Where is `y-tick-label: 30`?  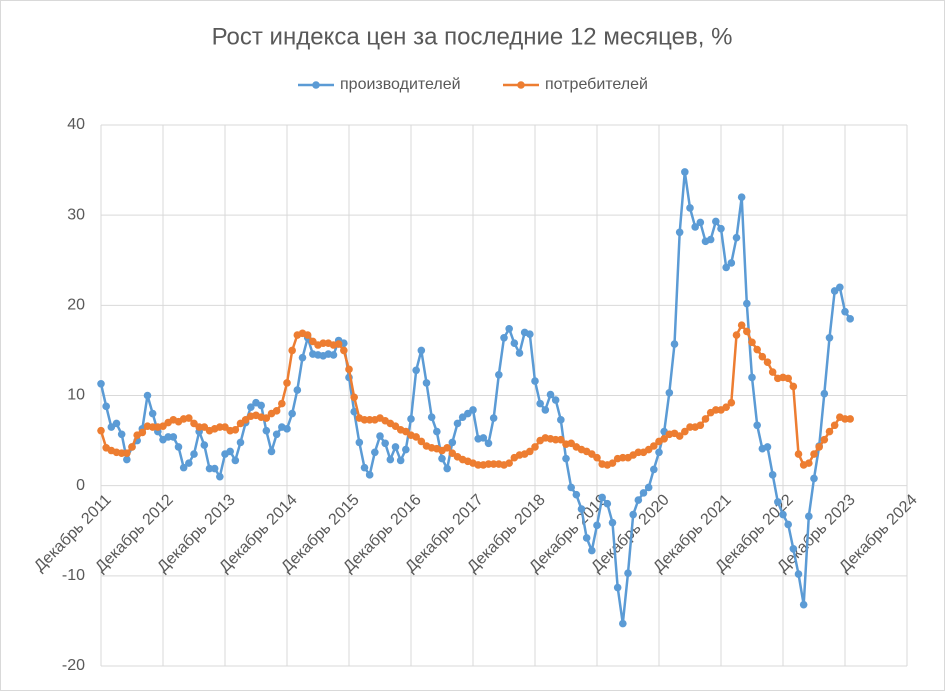 y-tick-label: 30 is located at coordinates (76, 214).